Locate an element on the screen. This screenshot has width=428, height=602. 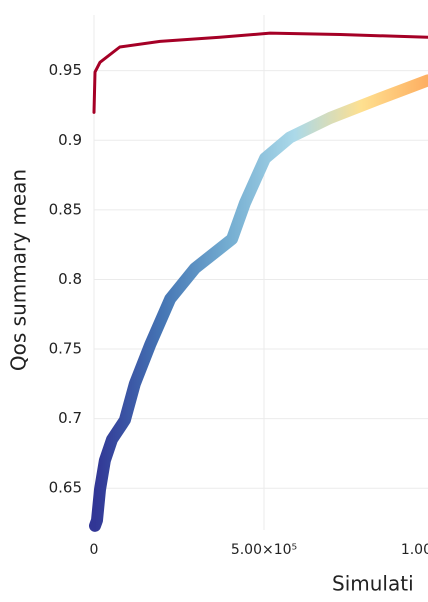
series-line is located at coordinates (260, 72).